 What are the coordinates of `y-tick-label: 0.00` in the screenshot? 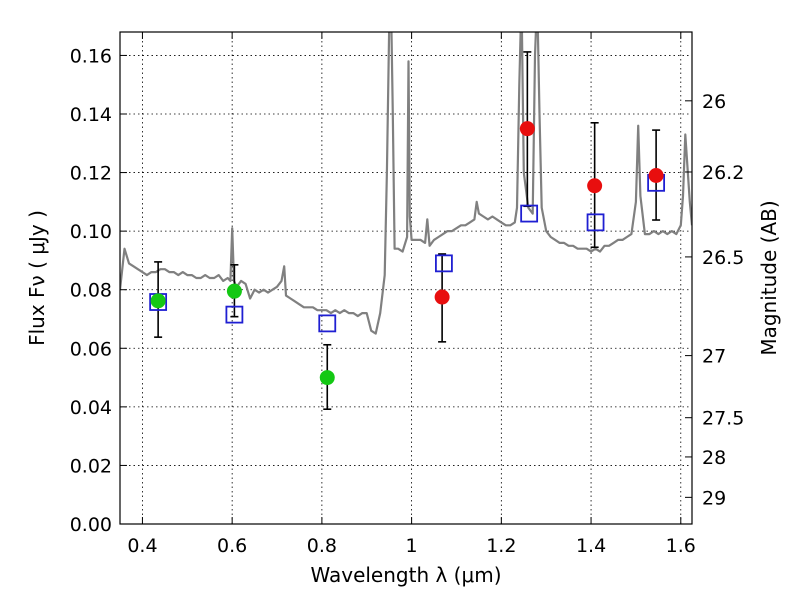 It's located at (91, 525).